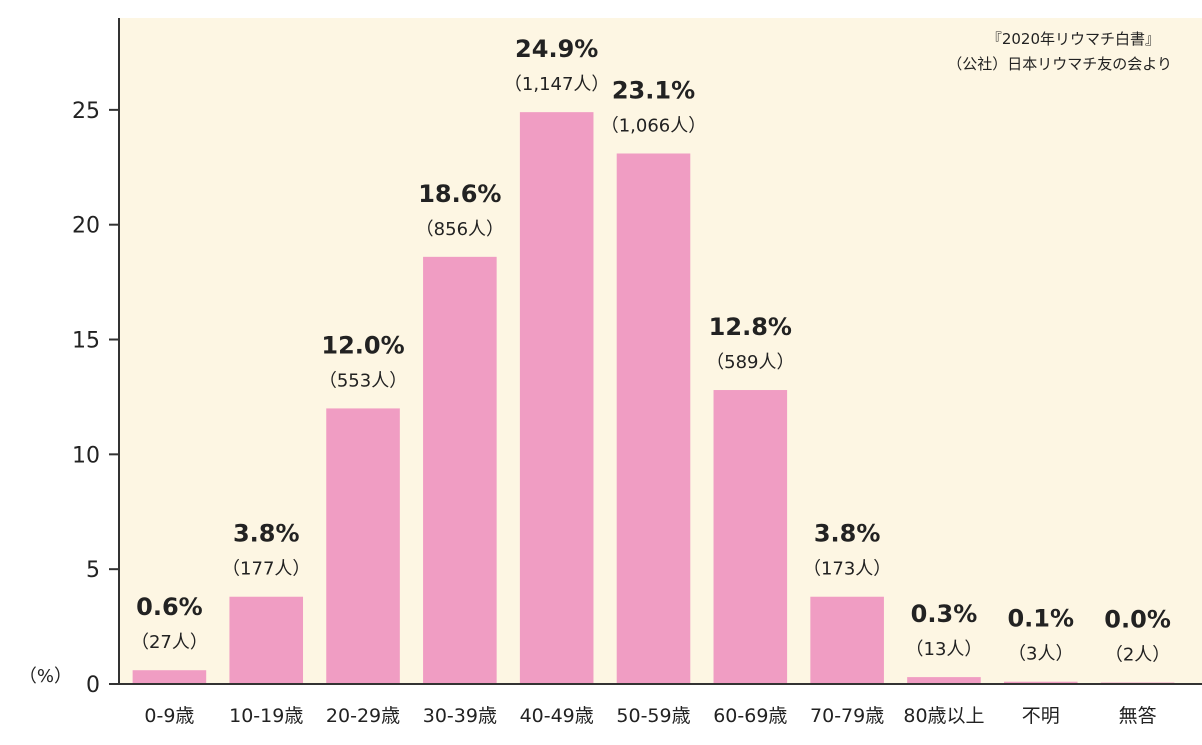 Image resolution: width=1202 pixels, height=745 pixels. I want to click on x-category-label: 40-49歳, so click(557, 716).